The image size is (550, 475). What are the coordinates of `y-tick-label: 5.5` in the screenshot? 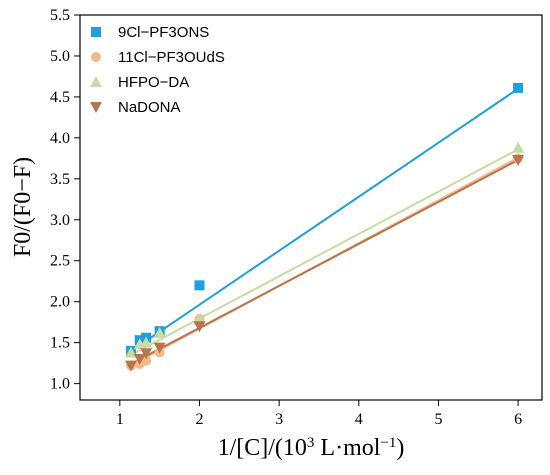 It's located at (60, 15).